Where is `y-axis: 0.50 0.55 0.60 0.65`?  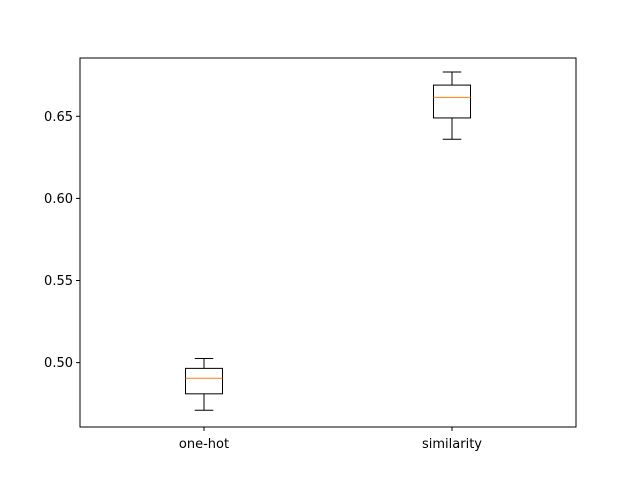 y-axis: 0.50 0.55 0.60 0.65 is located at coordinates (62, 240).